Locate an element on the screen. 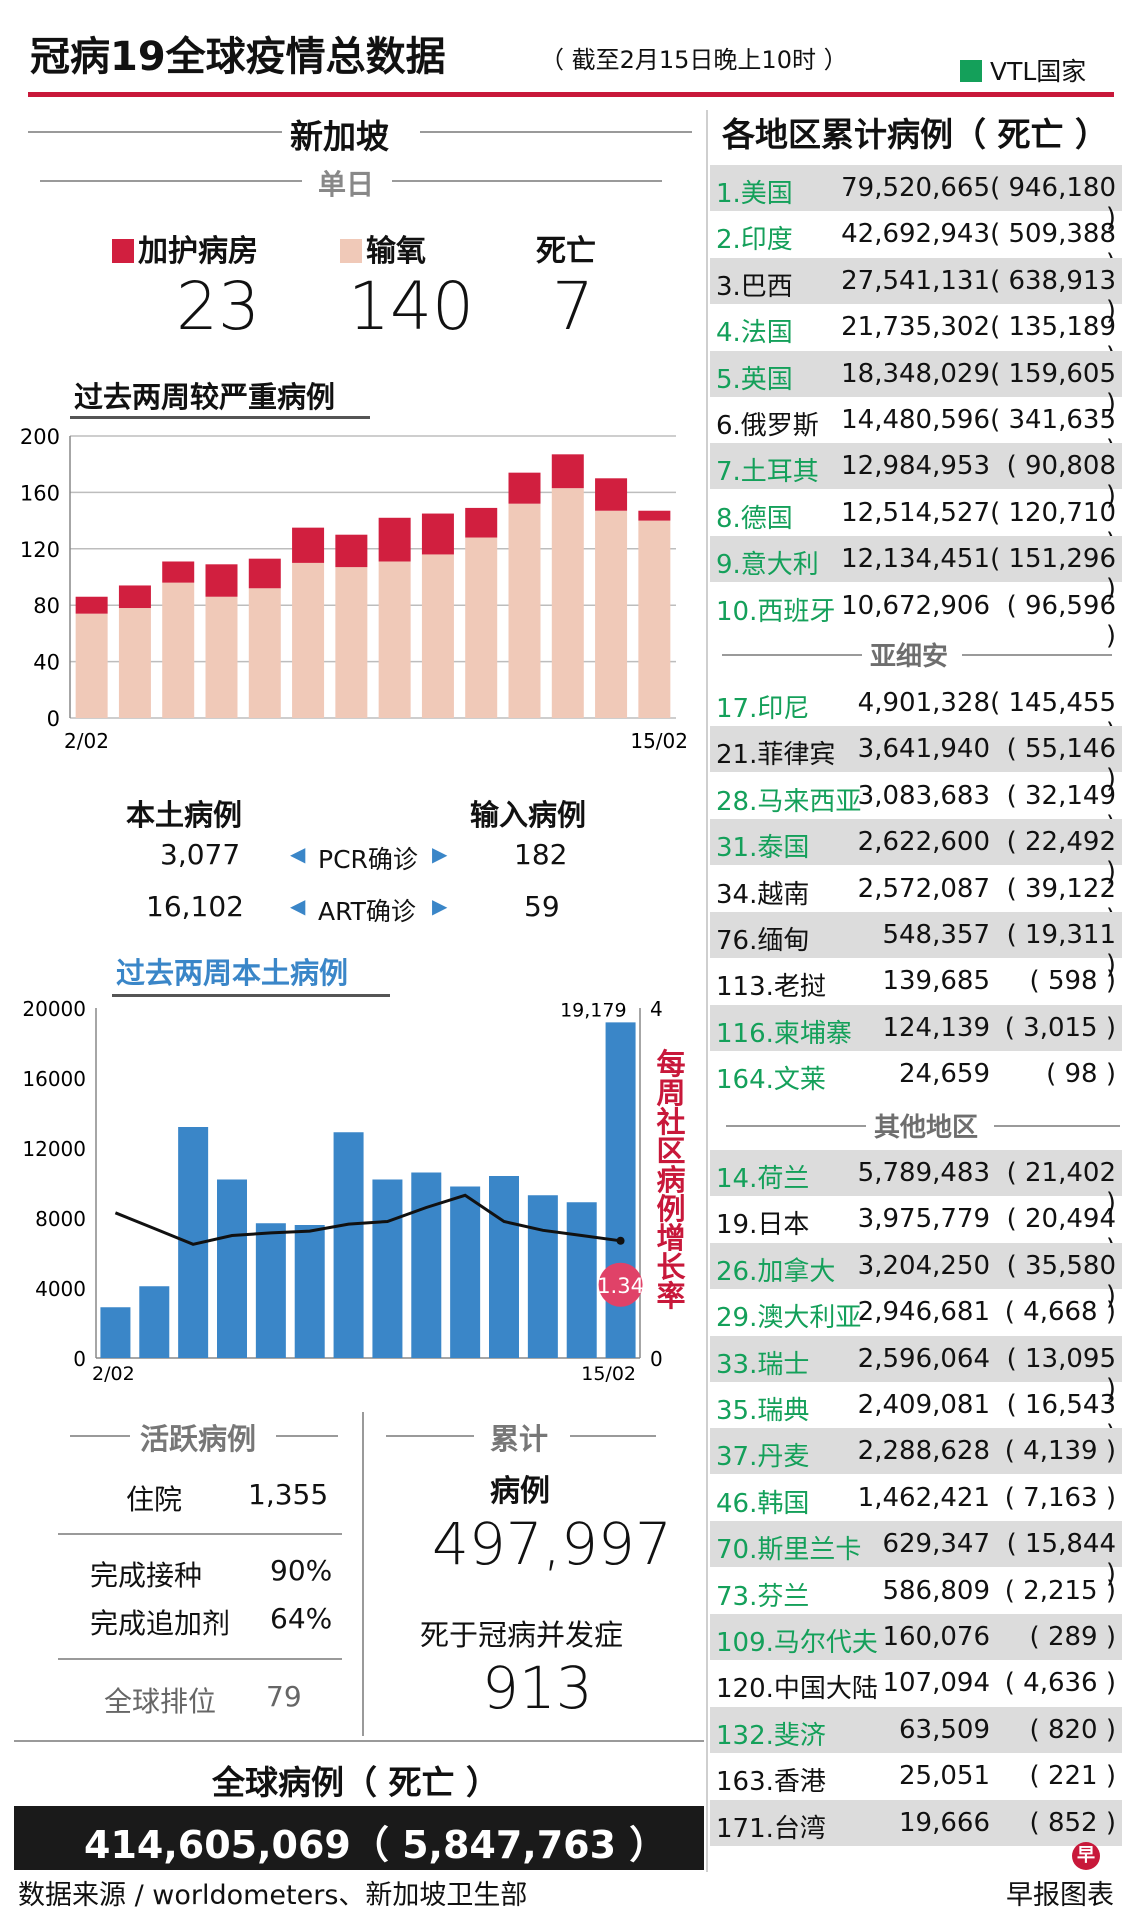 Image resolution: width=1140 pixels, height=1912 pixels. art-local-value: 16,102 is located at coordinates (195, 906).